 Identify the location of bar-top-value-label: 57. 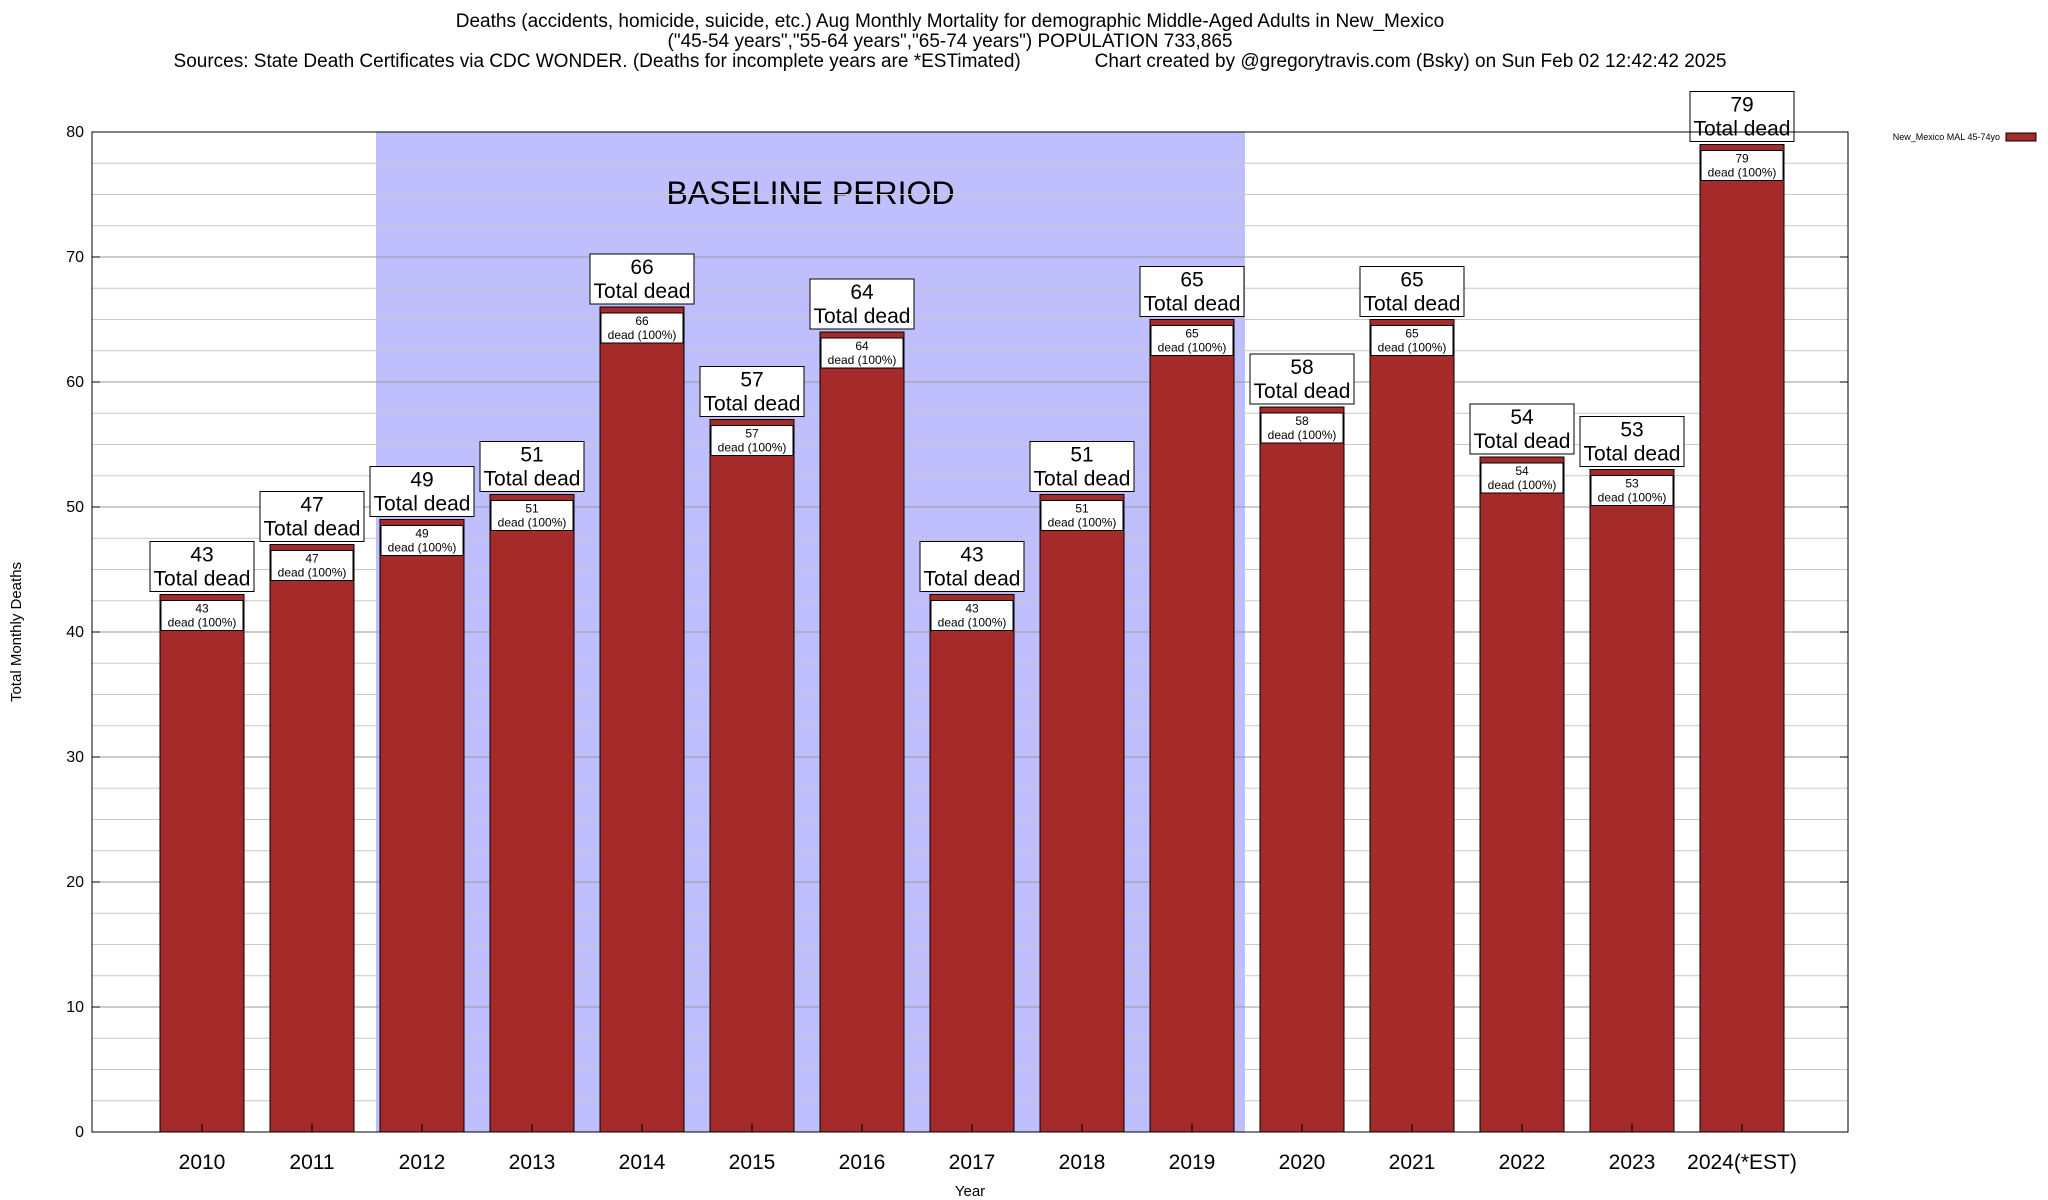
(751, 380).